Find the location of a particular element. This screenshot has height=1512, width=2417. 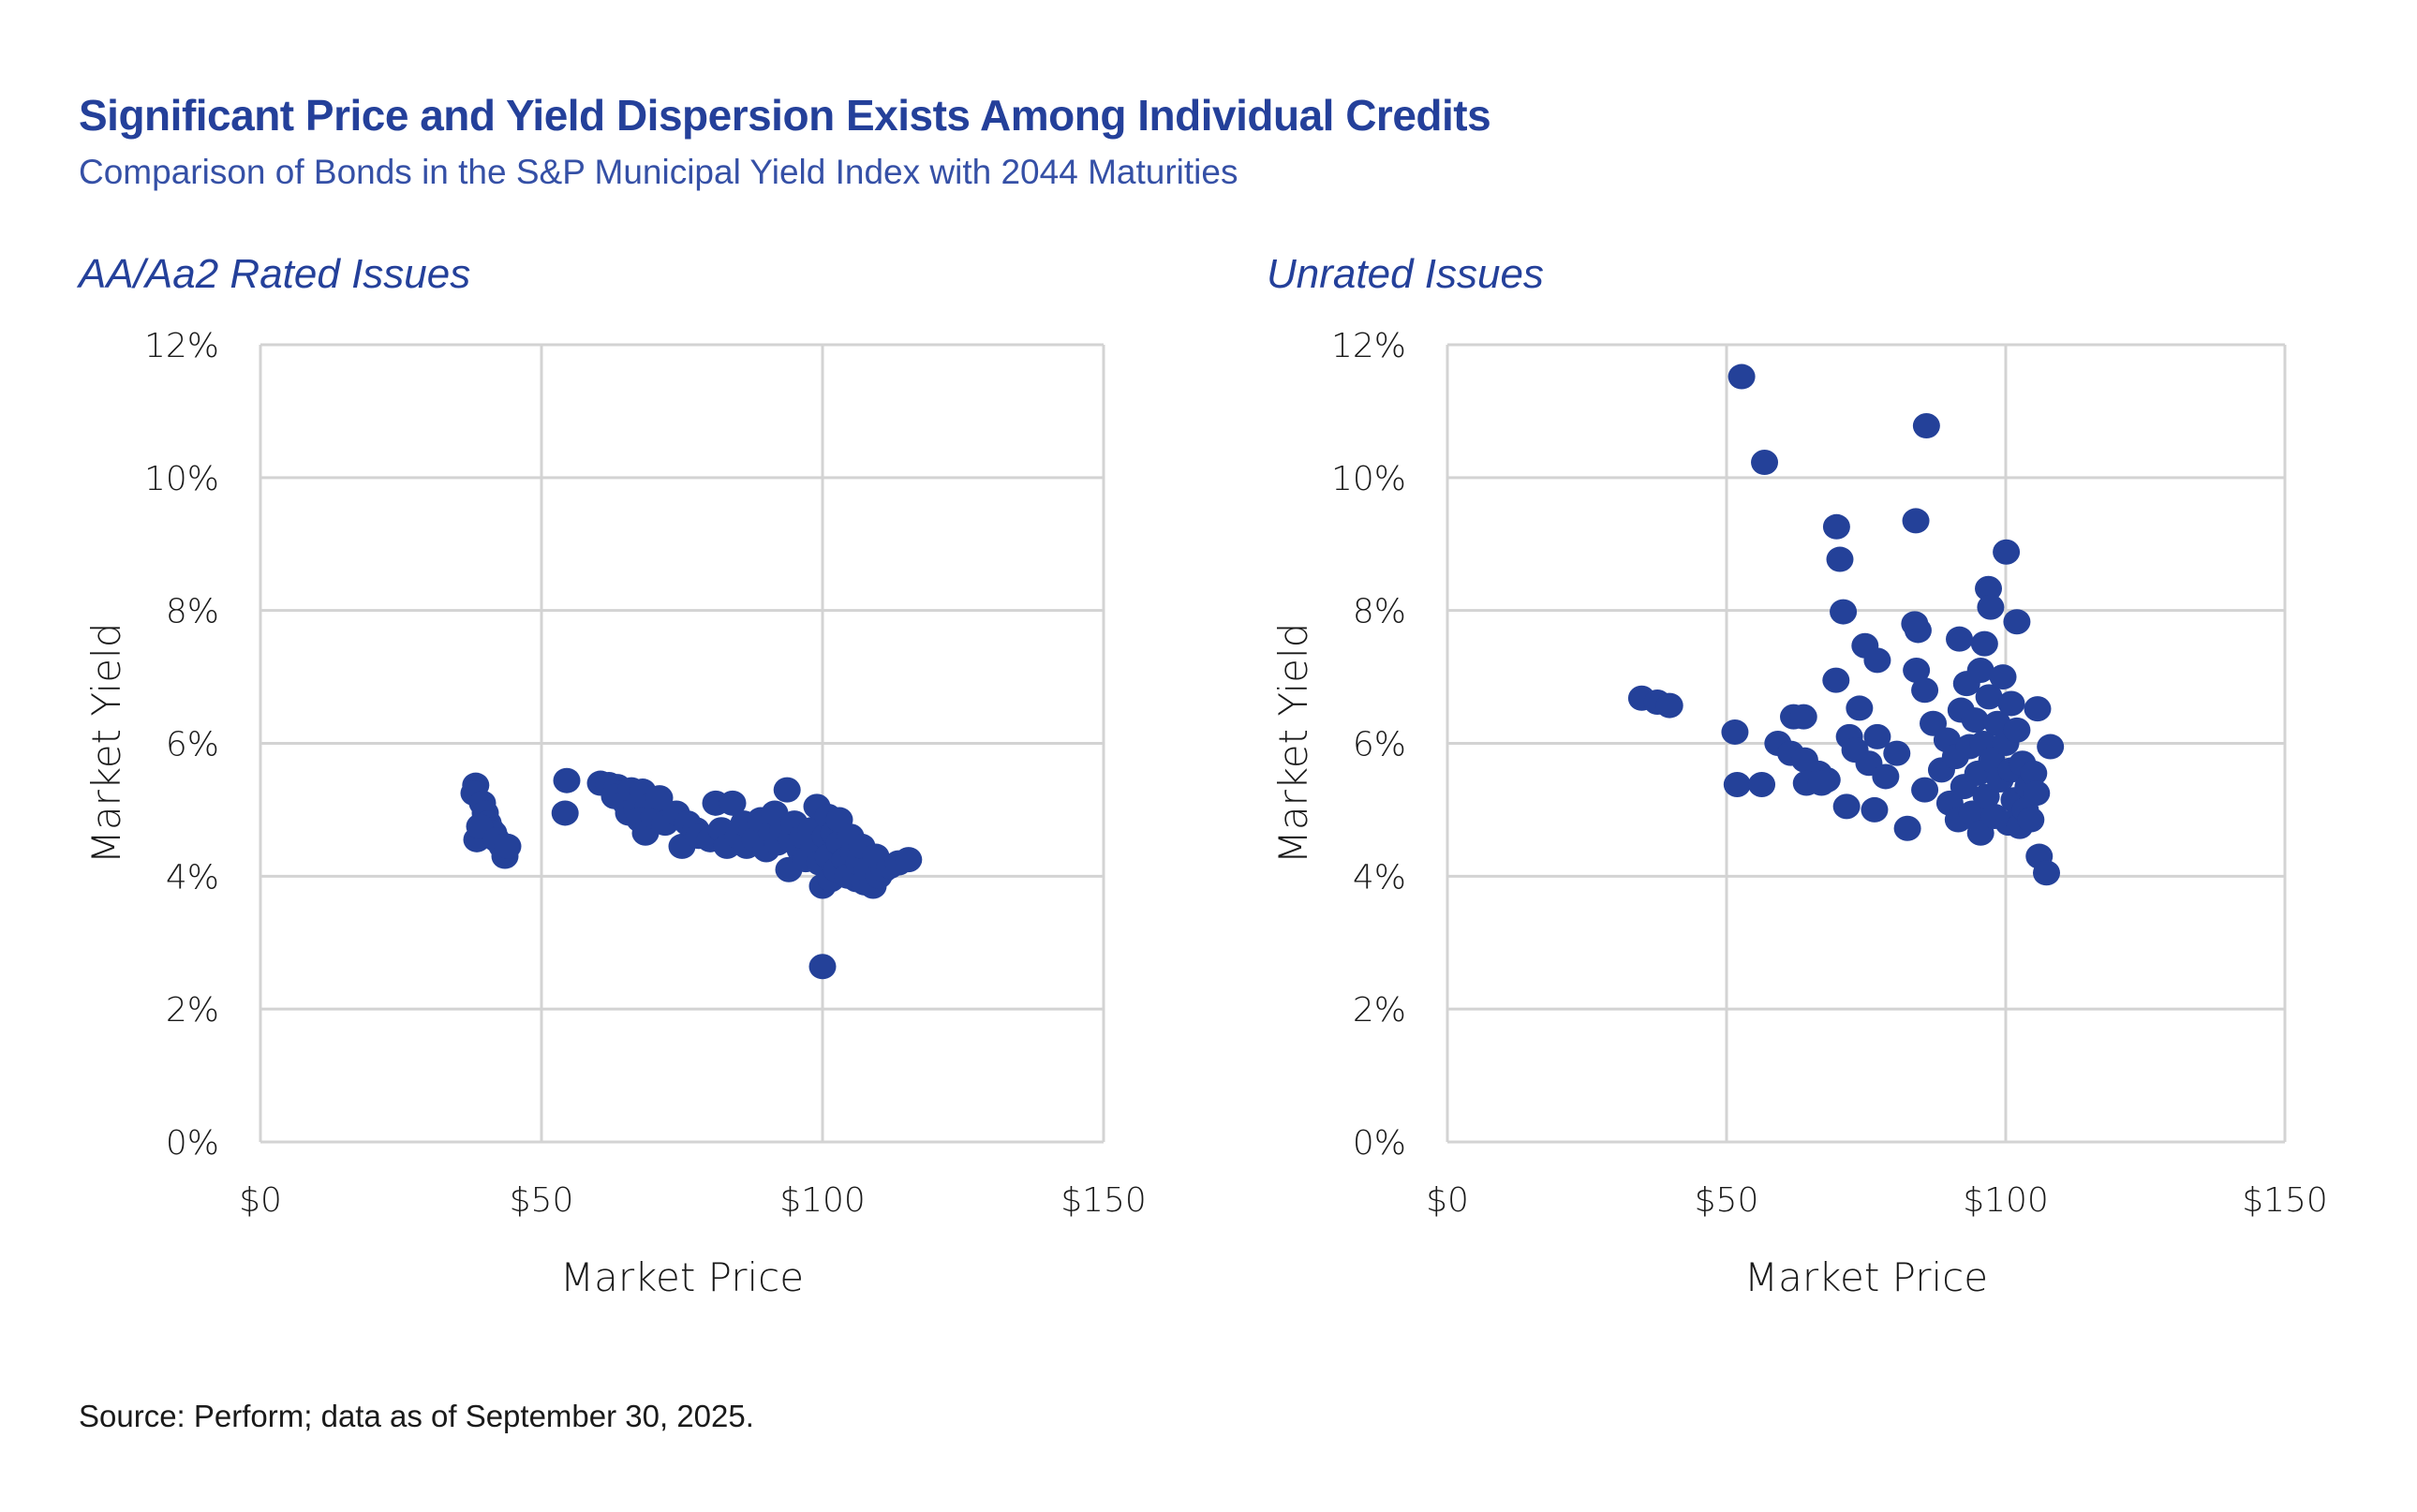

panel-title-unrated: Unrated Issues is located at coordinates (1405, 274).